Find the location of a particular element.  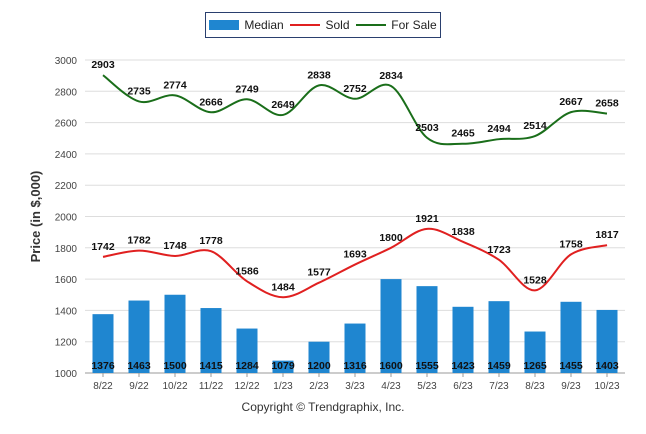

for-sale-data-label: 2774 is located at coordinates (175, 85).